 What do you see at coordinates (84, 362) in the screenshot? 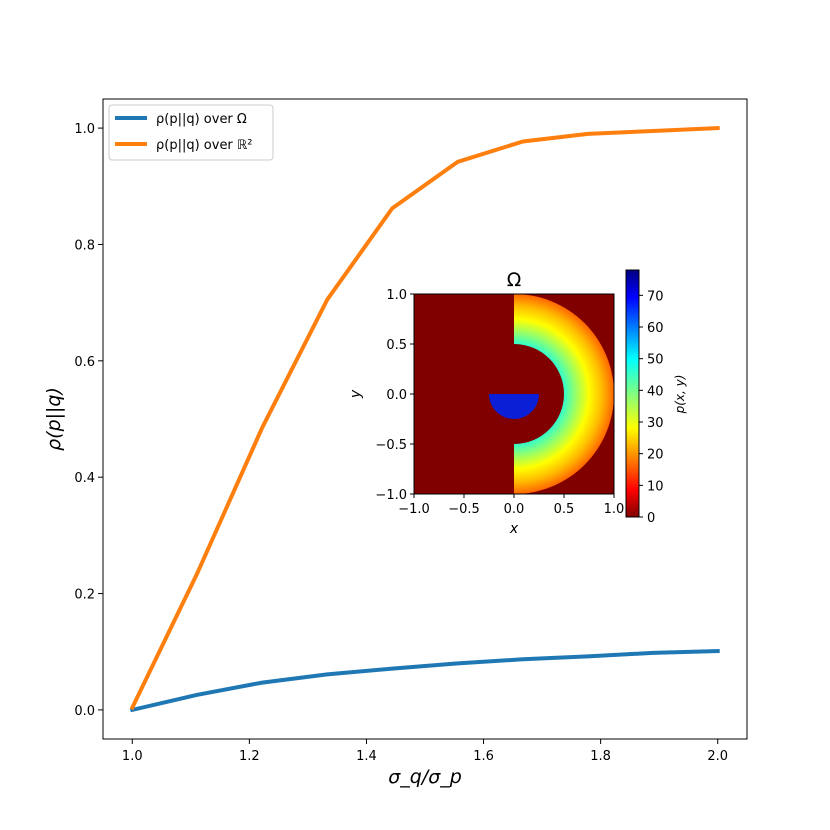
I see `main-y-tick-label: 0.6` at bounding box center [84, 362].